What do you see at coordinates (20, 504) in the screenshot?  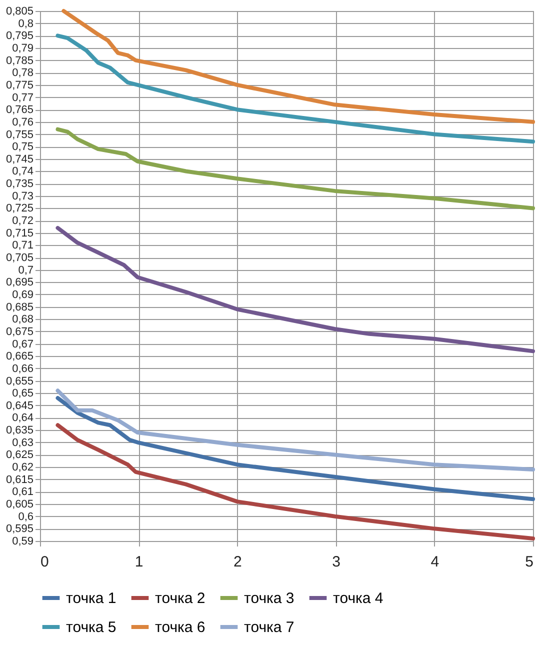 I see `y-tick-label: 0,605` at bounding box center [20, 504].